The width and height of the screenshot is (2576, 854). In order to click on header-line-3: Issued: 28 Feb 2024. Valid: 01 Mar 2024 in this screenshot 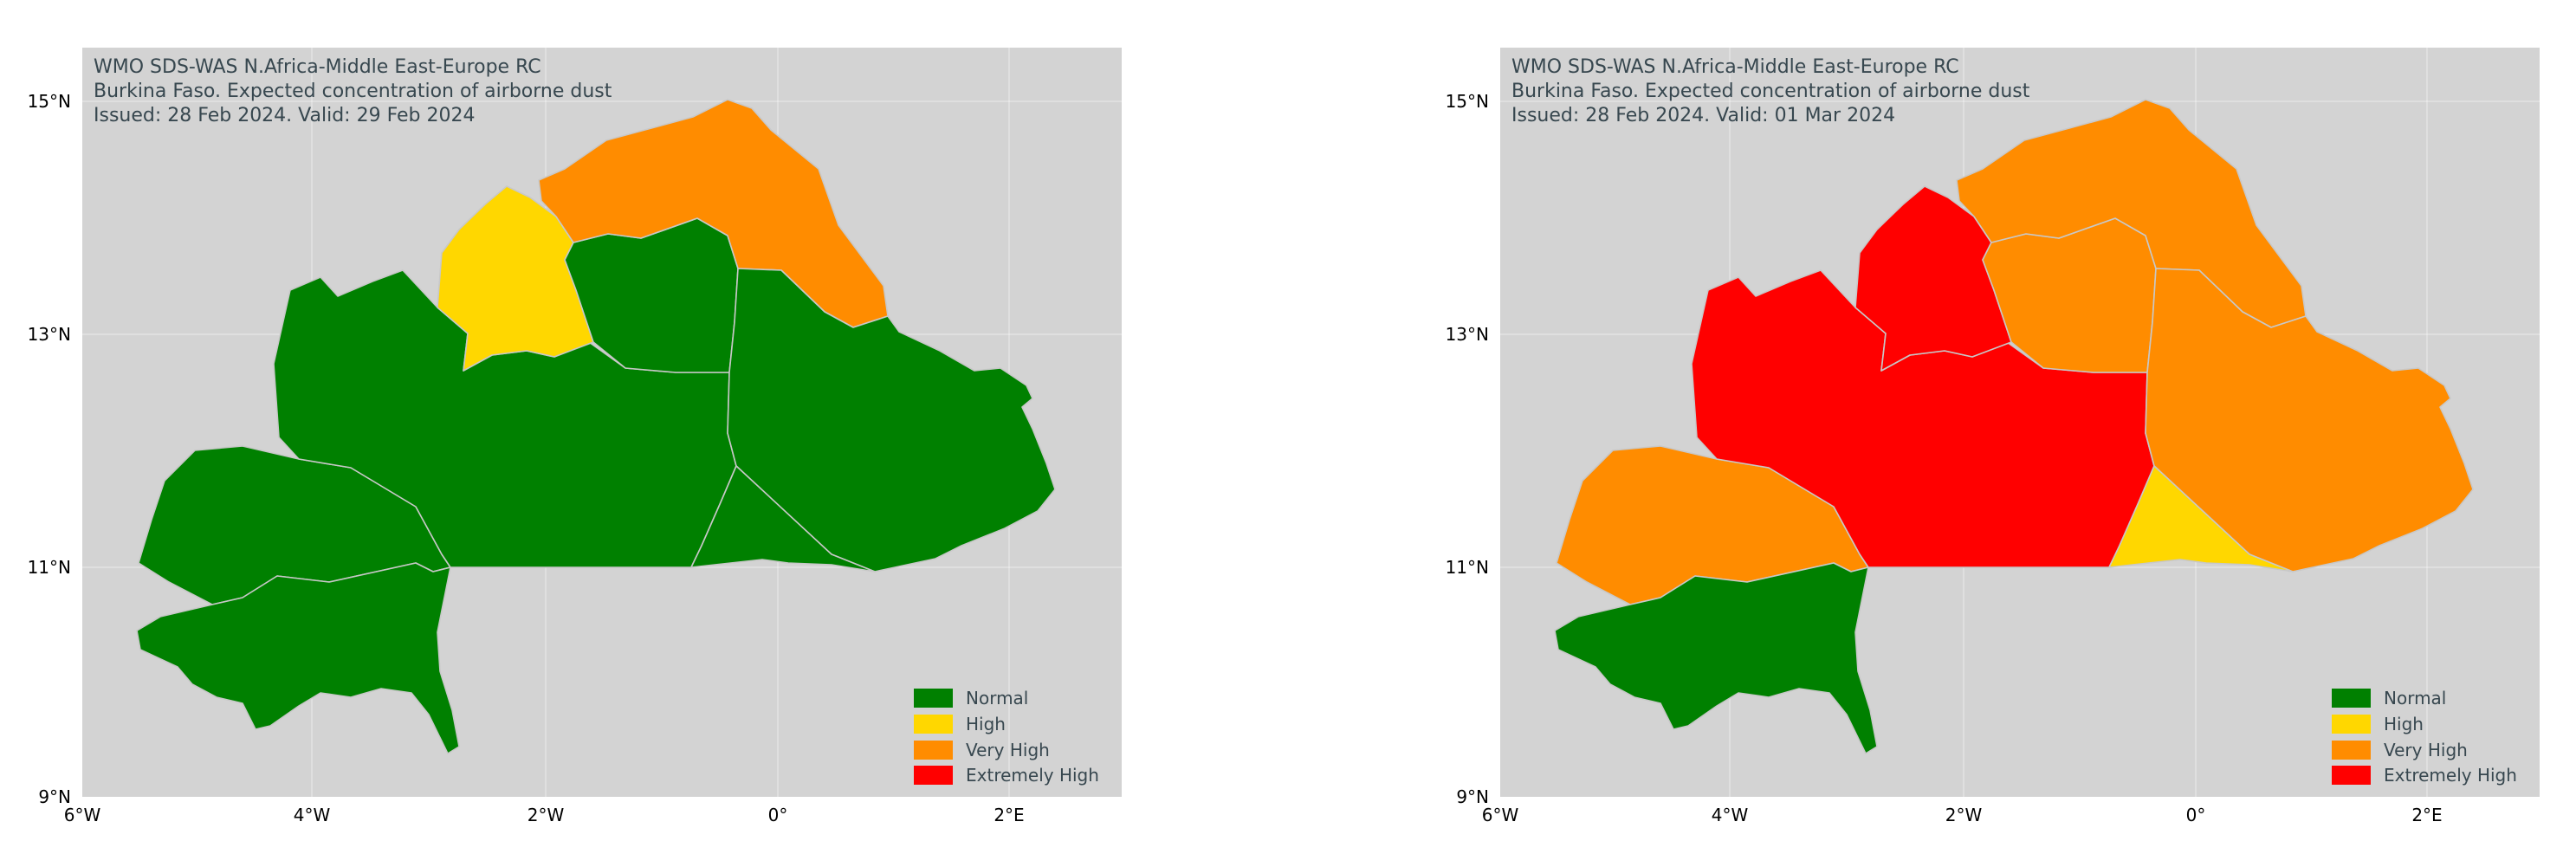, I will do `click(1703, 115)`.